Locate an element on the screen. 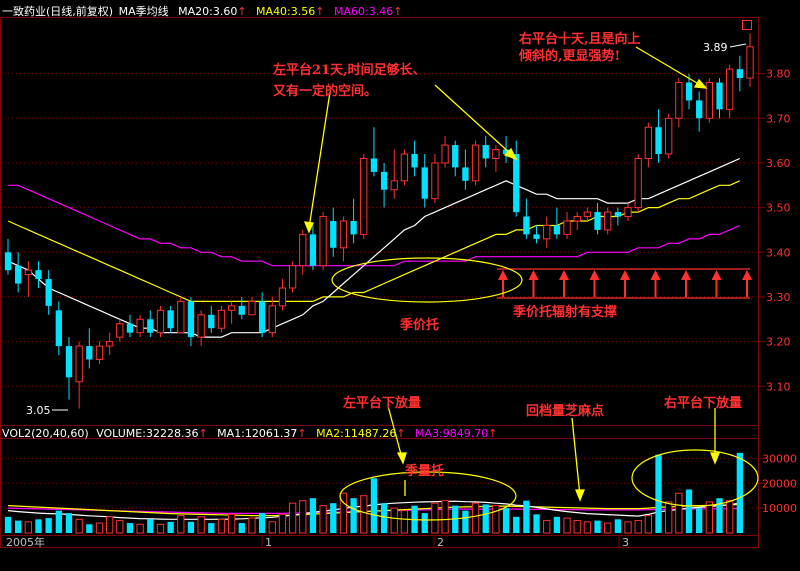 The height and width of the screenshot is (571, 800). x-label-year: 2005年 is located at coordinates (25, 542).